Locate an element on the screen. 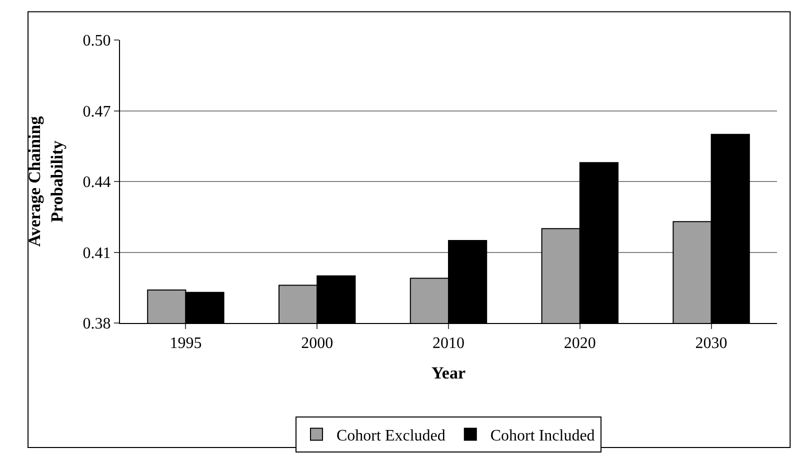 The width and height of the screenshot is (802, 465). y-tick-label: 0.38 is located at coordinates (96, 324).